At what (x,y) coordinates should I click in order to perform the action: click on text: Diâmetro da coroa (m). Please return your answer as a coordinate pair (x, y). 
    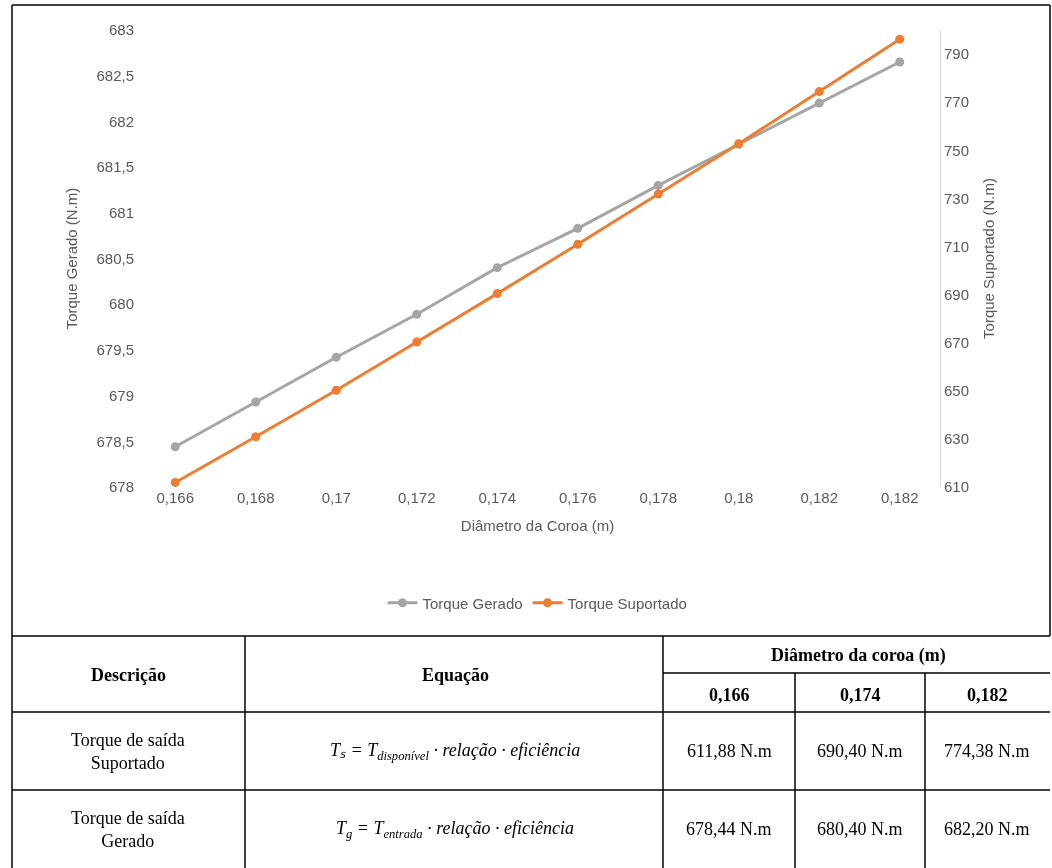
    Looking at the image, I should click on (858, 655).